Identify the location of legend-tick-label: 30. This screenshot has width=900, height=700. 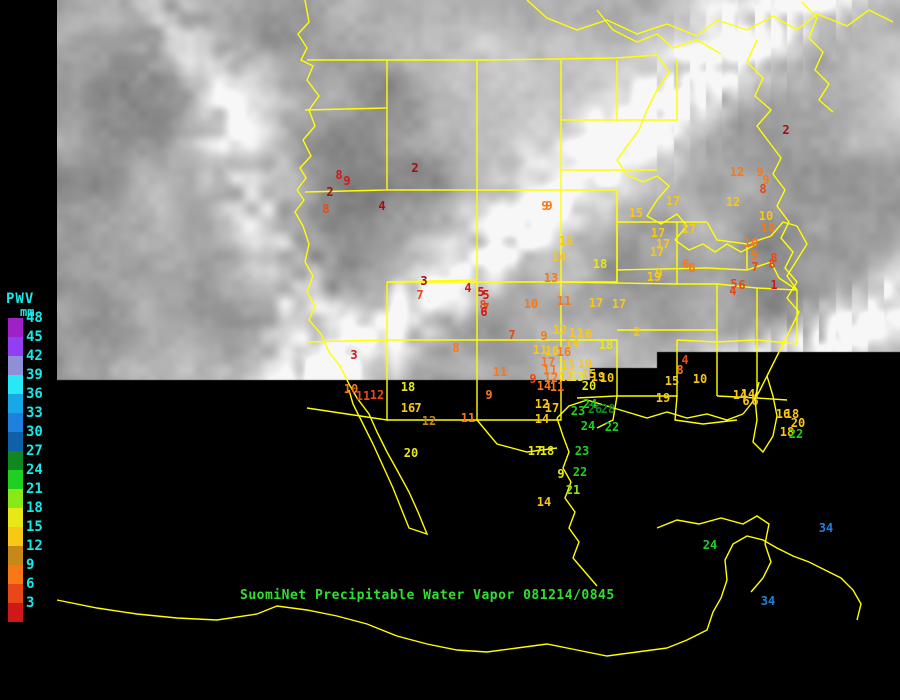
(34, 432).